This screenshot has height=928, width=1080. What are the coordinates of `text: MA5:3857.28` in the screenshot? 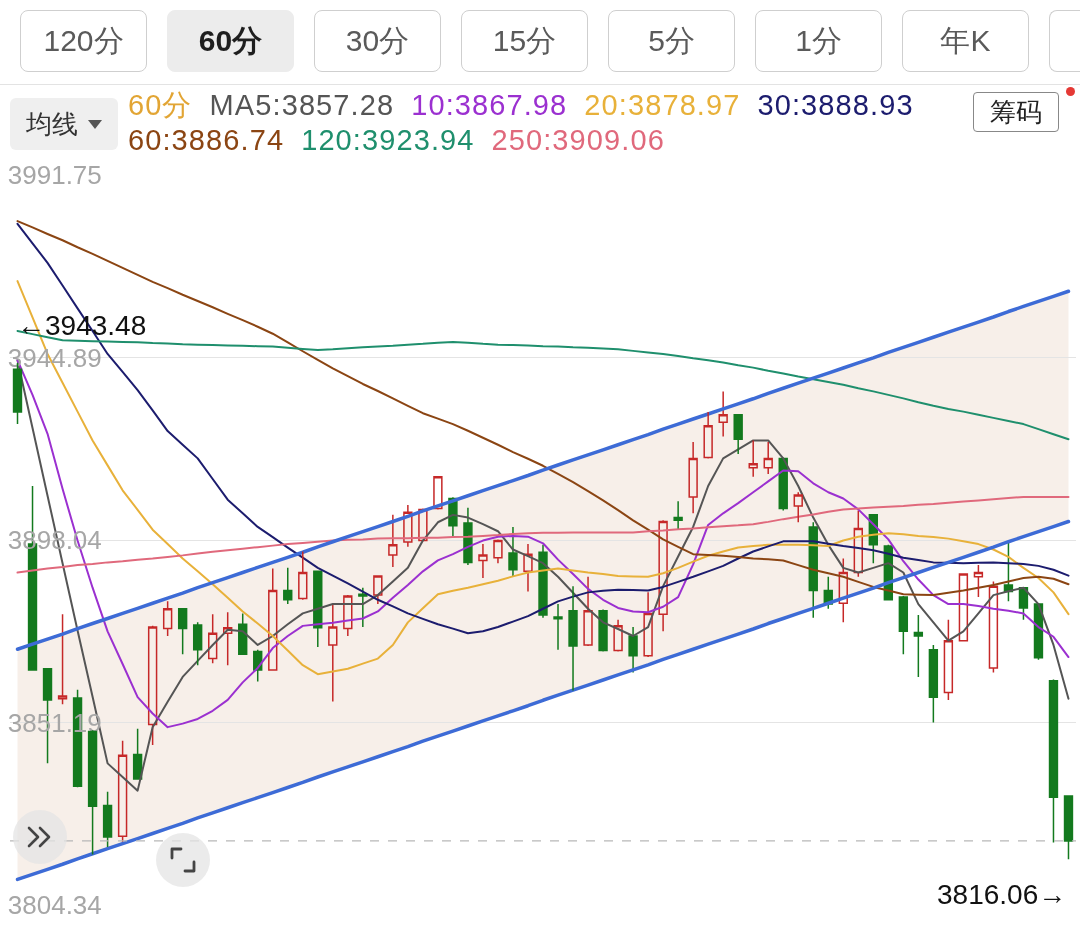 It's located at (302, 105).